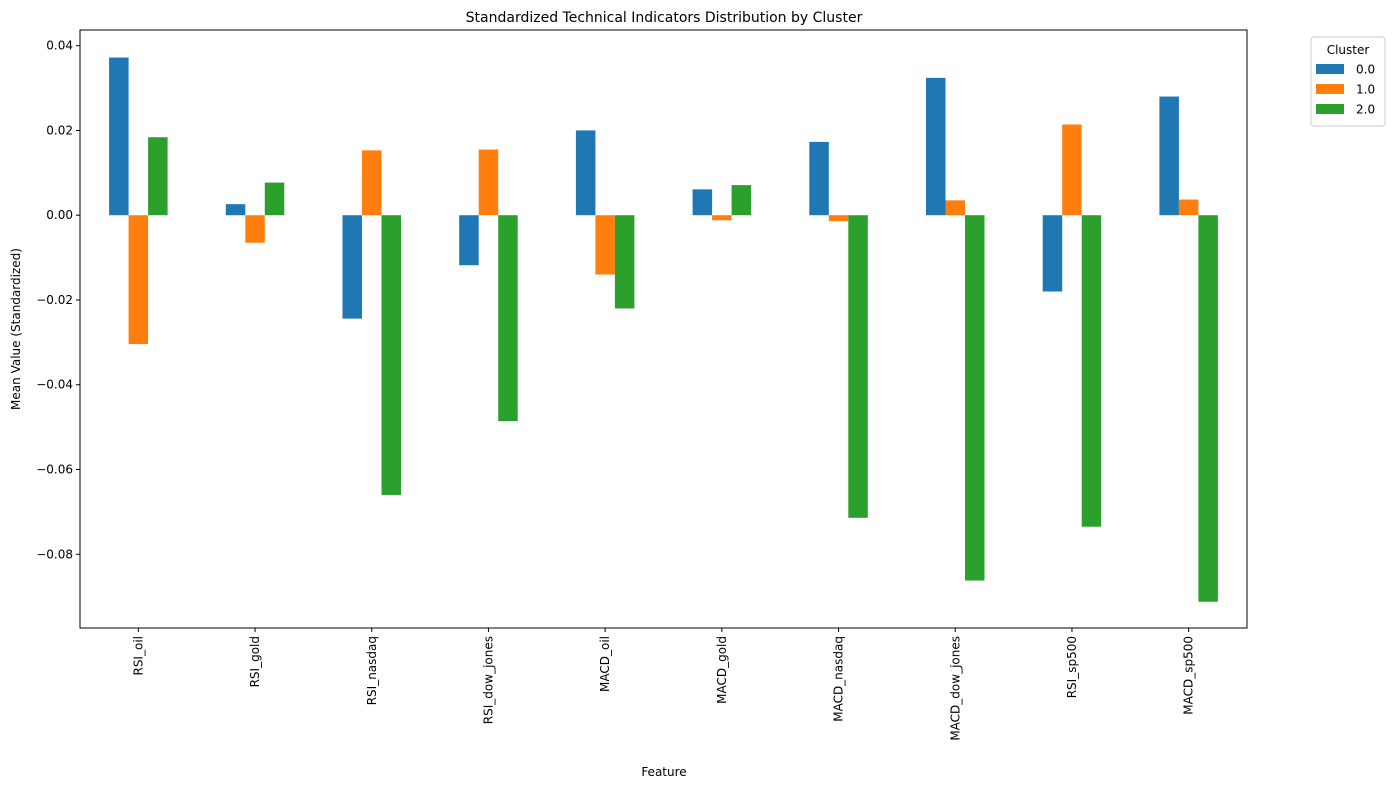 The image size is (1393, 790). Describe the element at coordinates (138, 656) in the screenshot. I see `x-tick-label: RSI_oil` at that location.